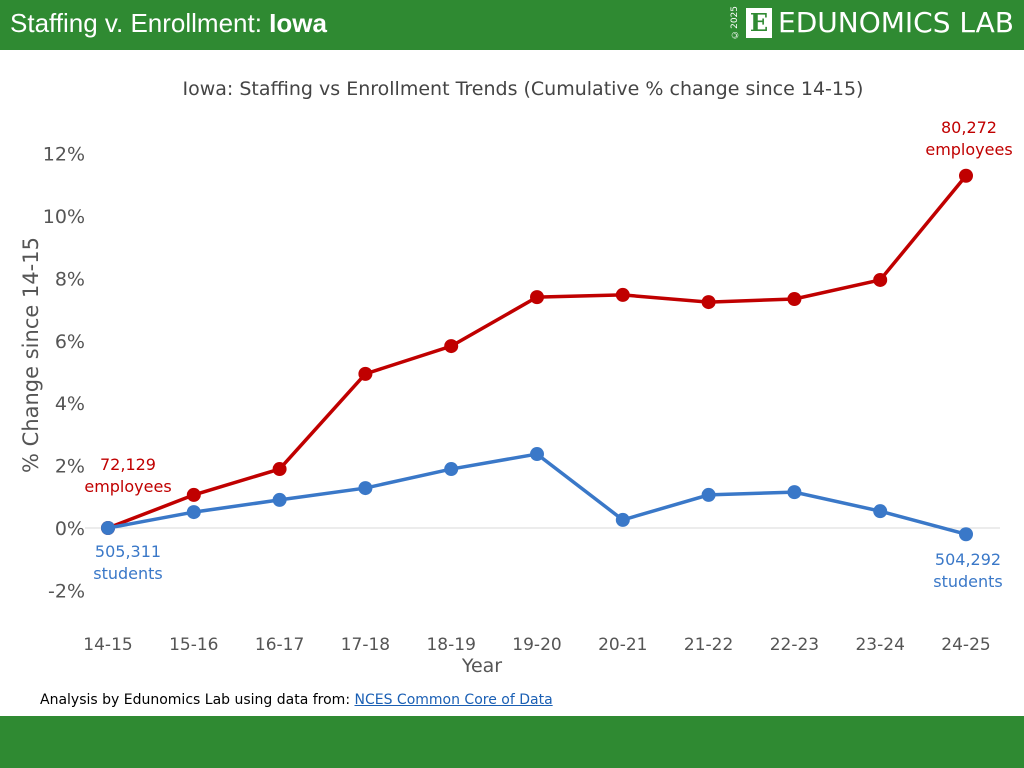 The height and width of the screenshot is (768, 1024). What do you see at coordinates (64, 155) in the screenshot?
I see `y-tick-label: 12%` at bounding box center [64, 155].